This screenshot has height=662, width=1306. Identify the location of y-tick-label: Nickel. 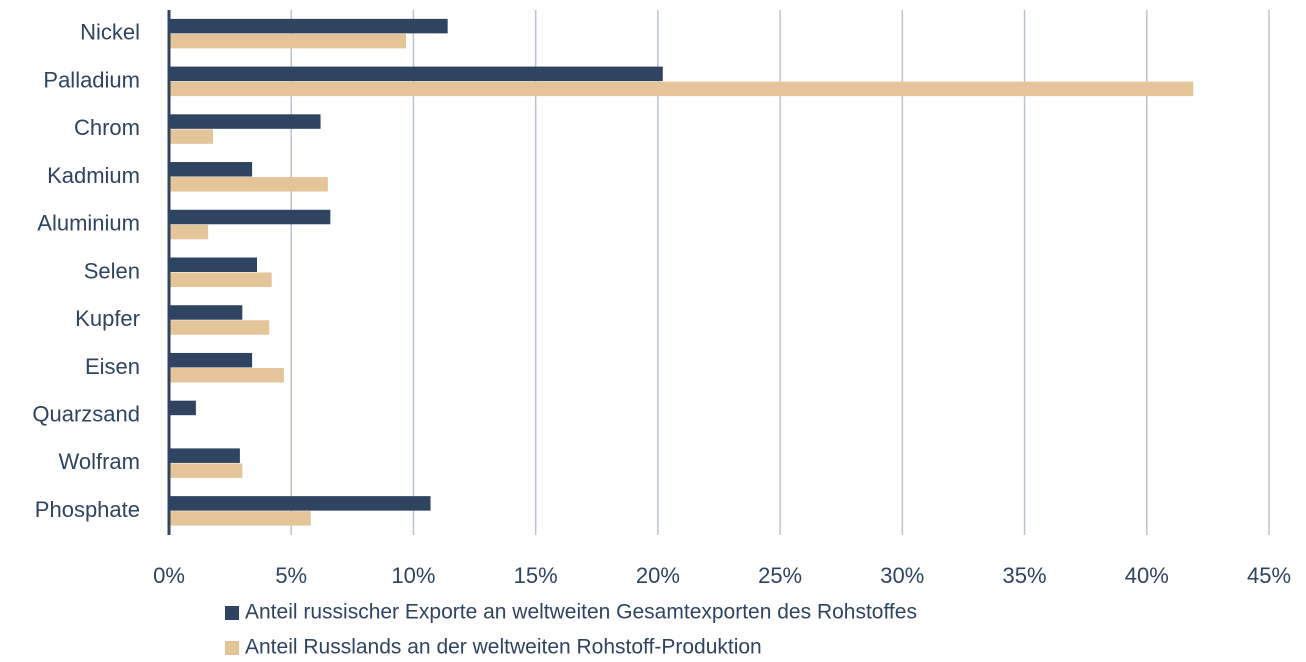
(110, 32).